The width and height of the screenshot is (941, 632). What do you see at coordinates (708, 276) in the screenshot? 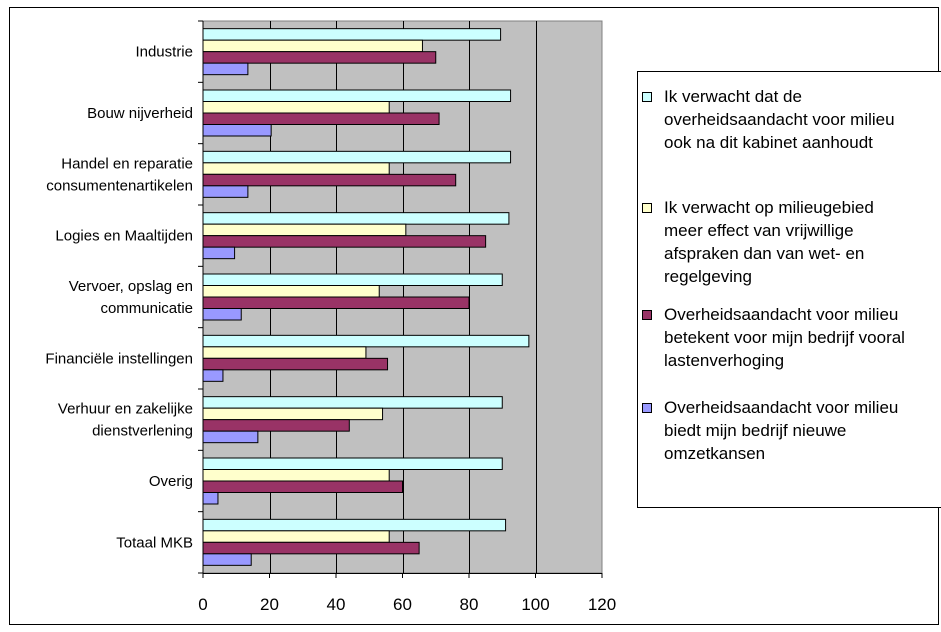
I see `legend-entry-text: regelgeving` at bounding box center [708, 276].